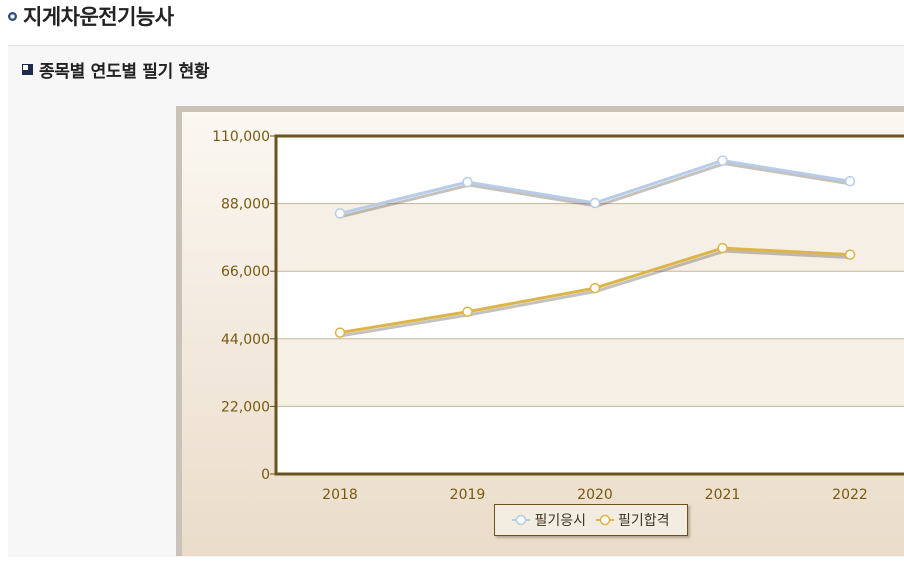 The width and height of the screenshot is (904, 562). I want to click on section-header: 종목별 연도별 필기 현황, so click(116, 69).